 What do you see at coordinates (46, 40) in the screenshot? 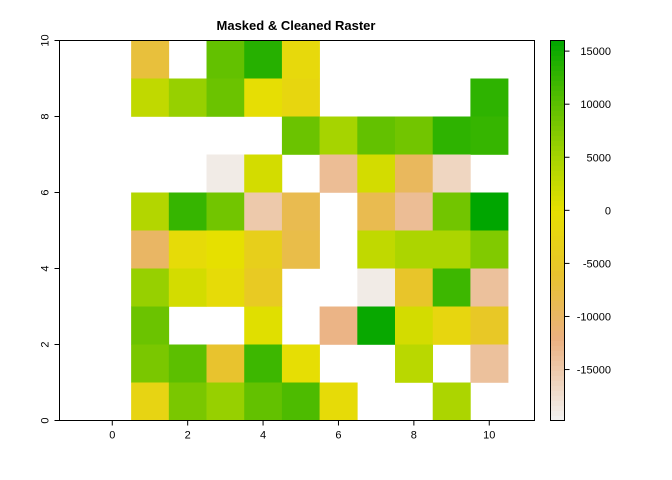
I see `y-tick-label: 10` at bounding box center [46, 40].